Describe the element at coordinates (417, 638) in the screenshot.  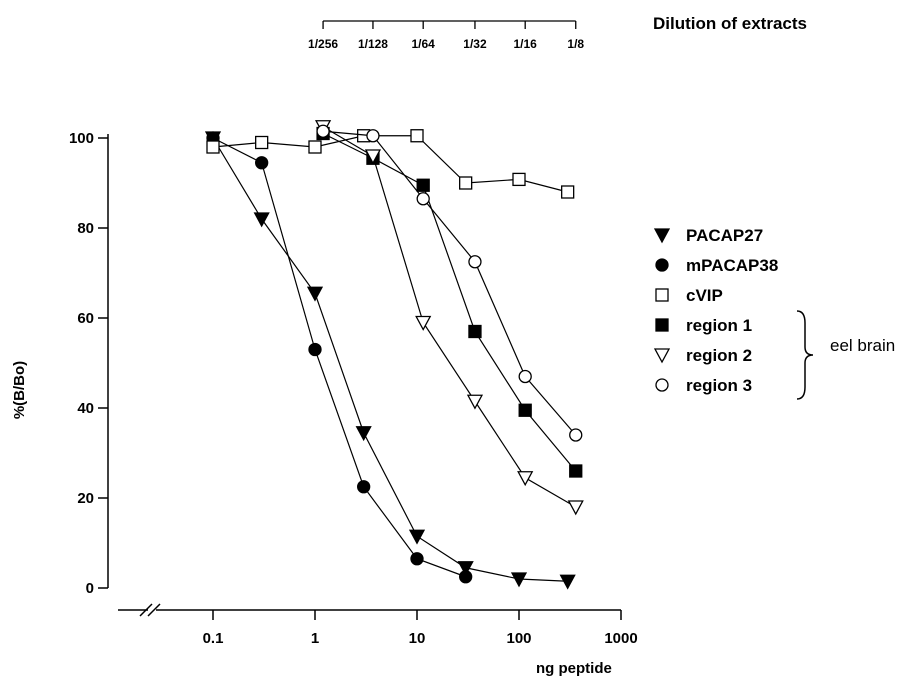
I see `x-tick-label: 10` at that location.